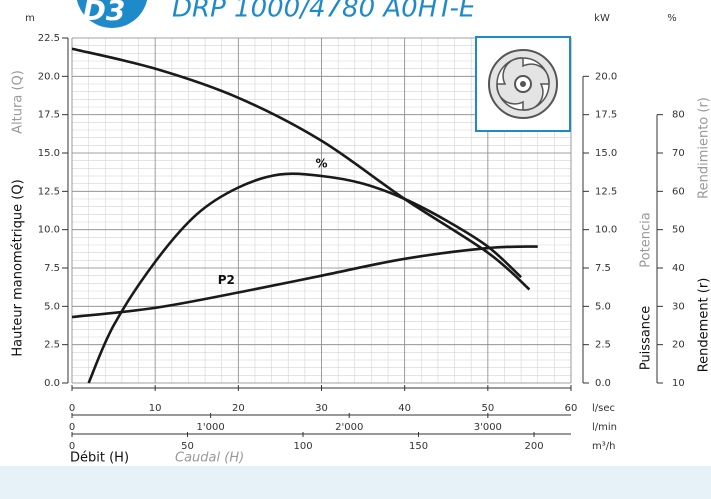 The width and height of the screenshot is (711, 499). I want to click on footer-band, so click(355, 482).